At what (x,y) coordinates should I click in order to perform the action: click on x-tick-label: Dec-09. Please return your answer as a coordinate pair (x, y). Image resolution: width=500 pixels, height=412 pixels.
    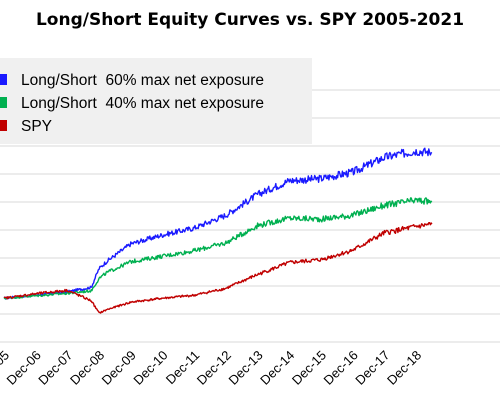
    Looking at the image, I should click on (119, 368).